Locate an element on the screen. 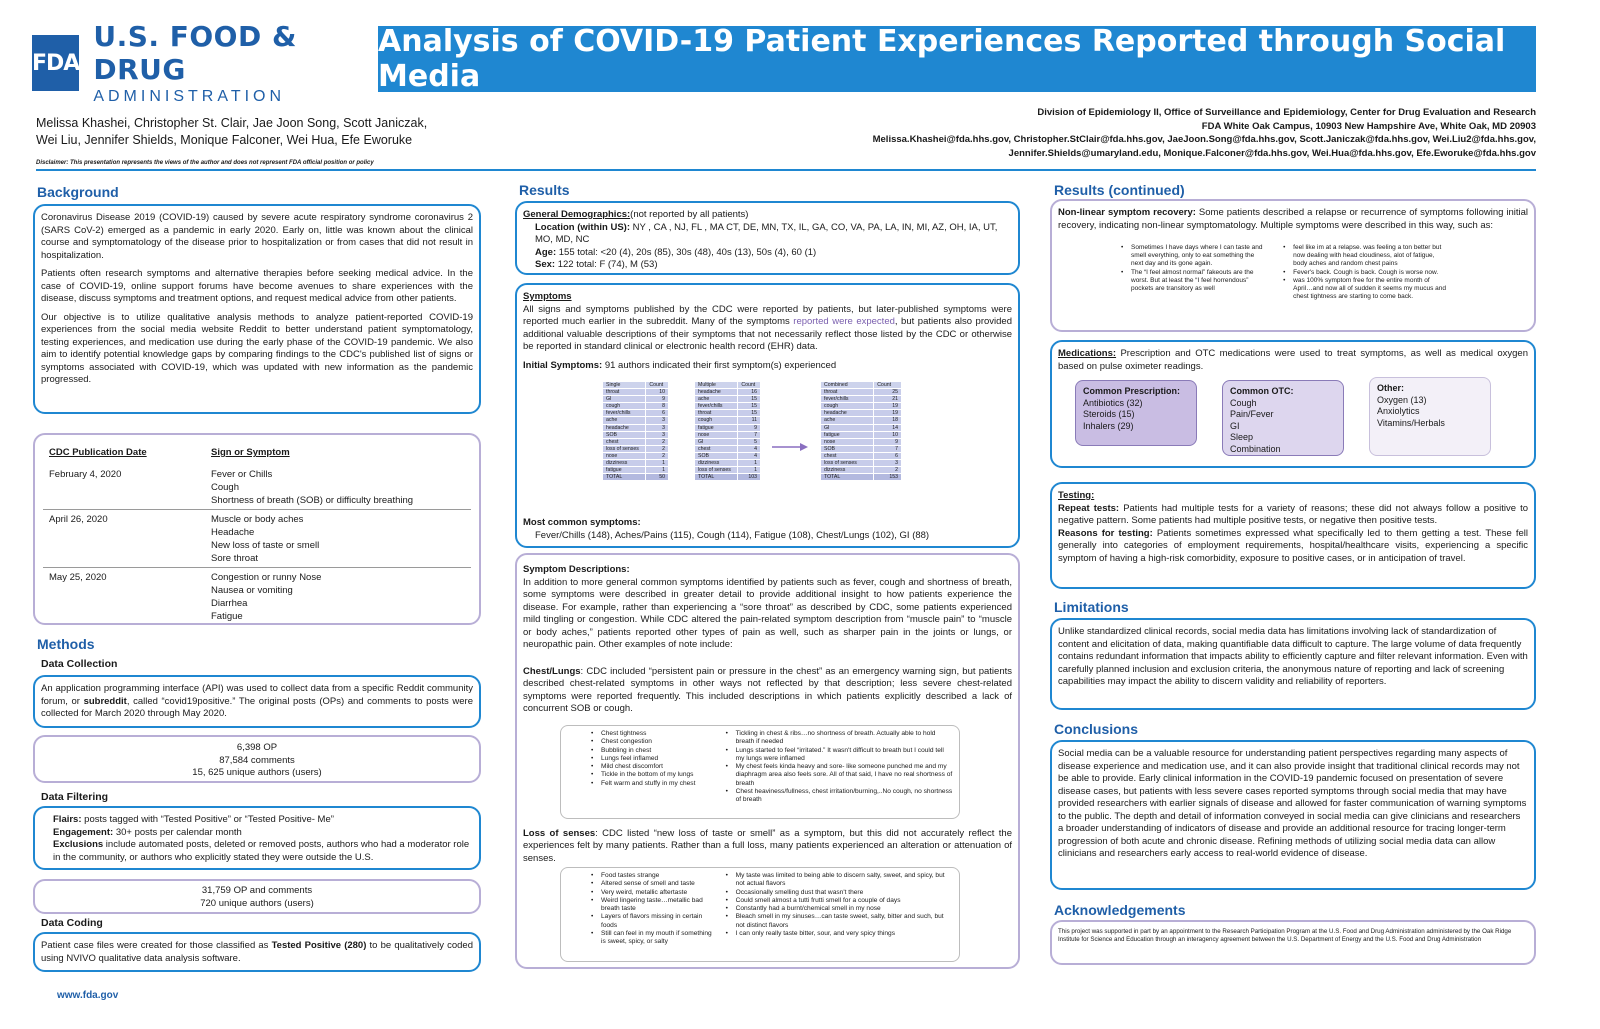 Image resolution: width=1600 pixels, height=1029 pixels. fda-website-link: www.fda.gov is located at coordinates (88, 995).